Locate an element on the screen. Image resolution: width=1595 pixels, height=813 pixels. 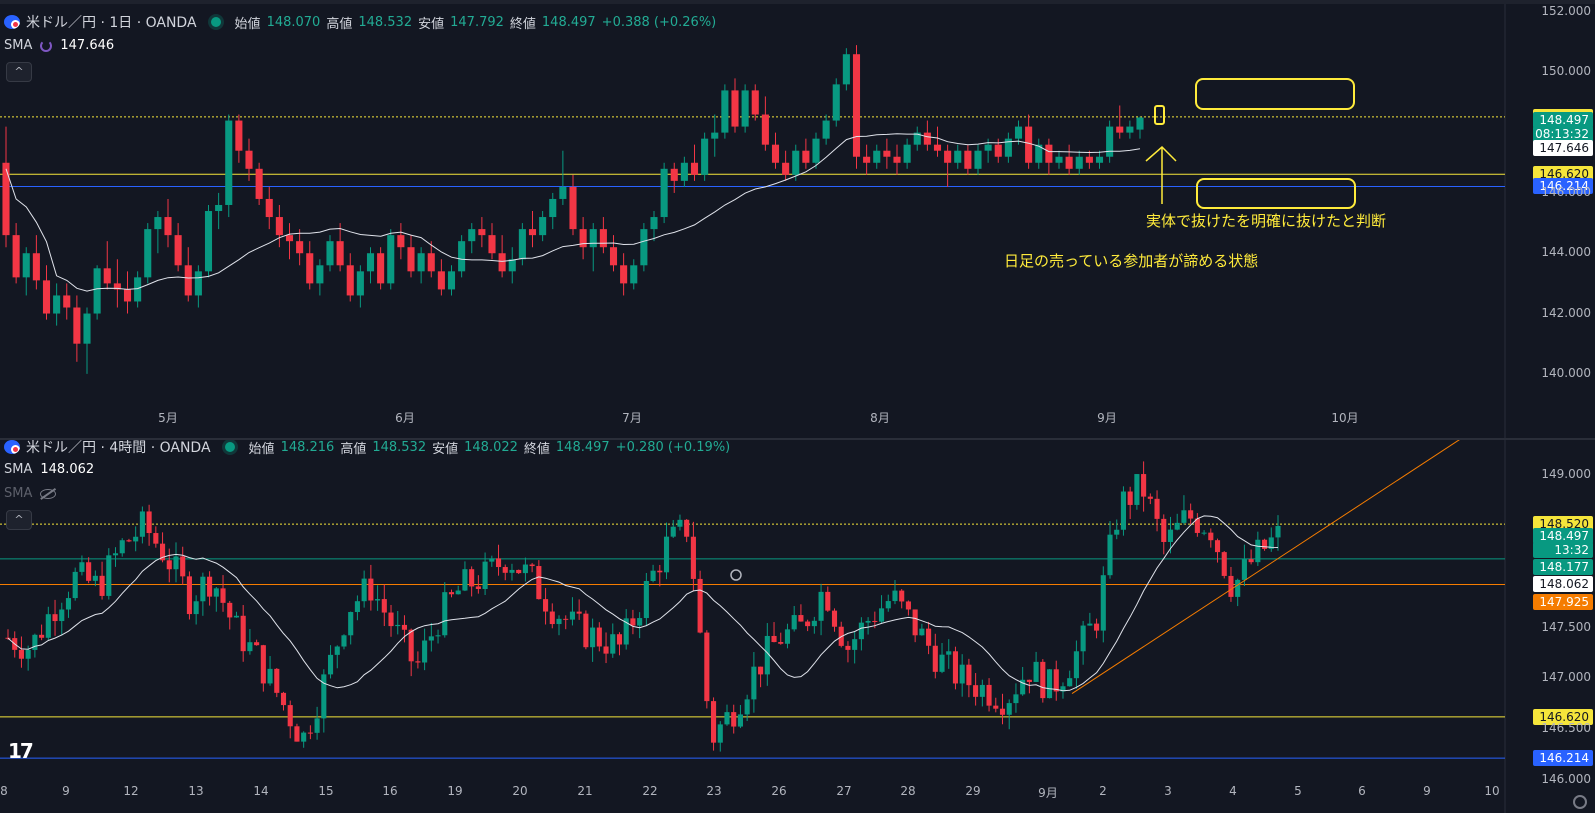
price-axis-tick: 147.500 is located at coordinates (1566, 626).